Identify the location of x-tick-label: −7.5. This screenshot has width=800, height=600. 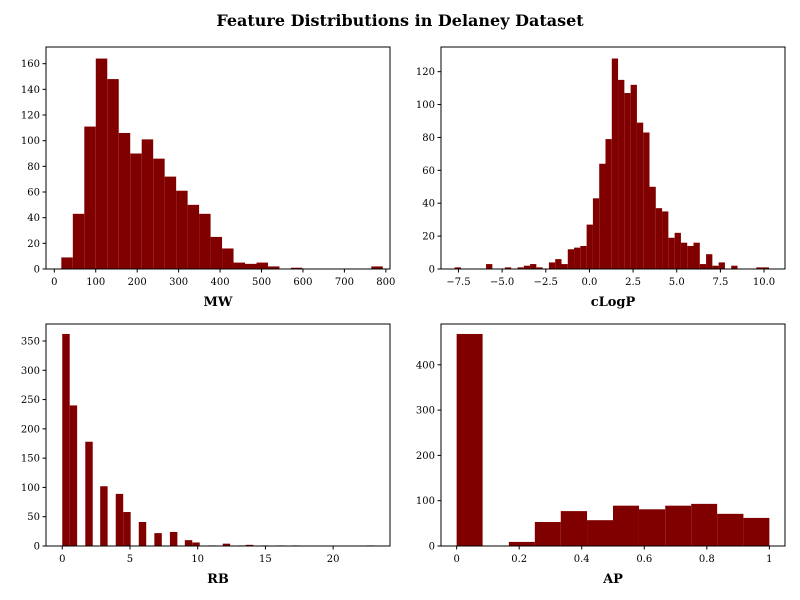
(458, 282).